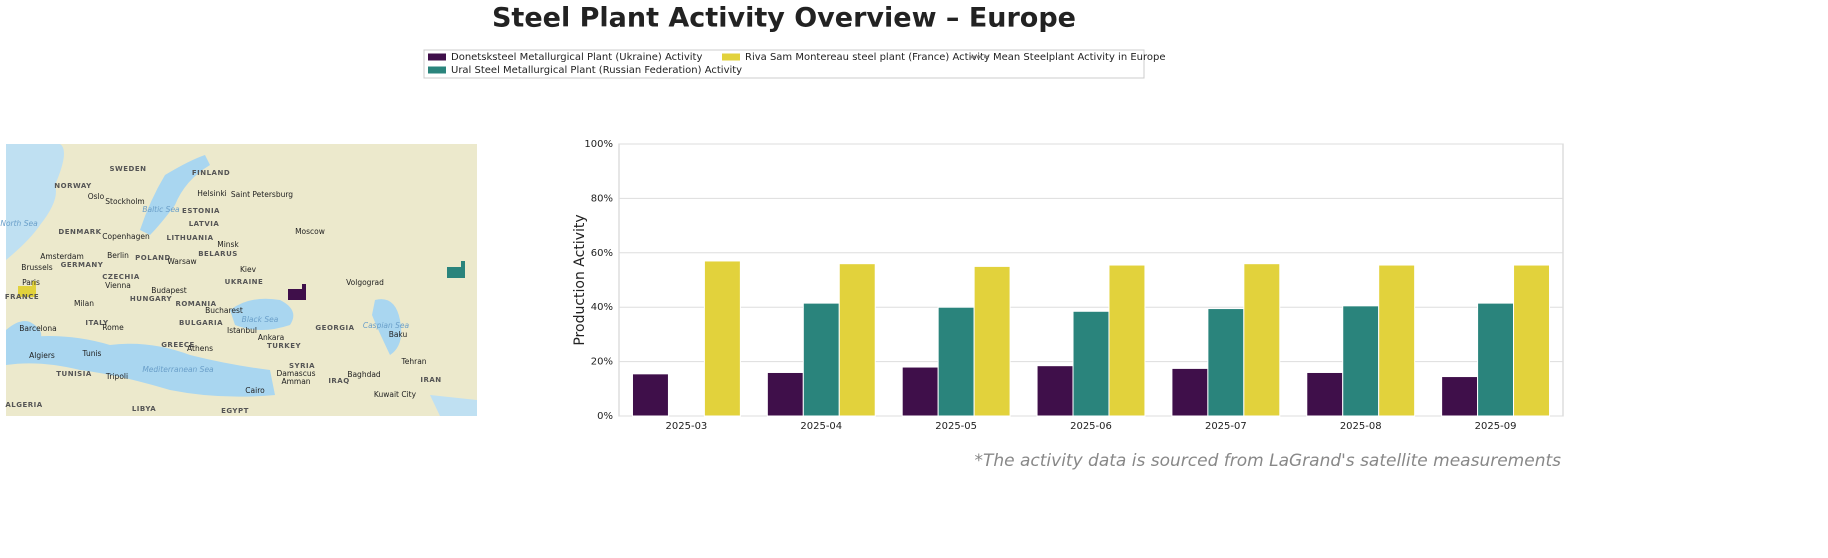  What do you see at coordinates (338, 381) in the screenshot?
I see `map-label: IRAQ` at bounding box center [338, 381].